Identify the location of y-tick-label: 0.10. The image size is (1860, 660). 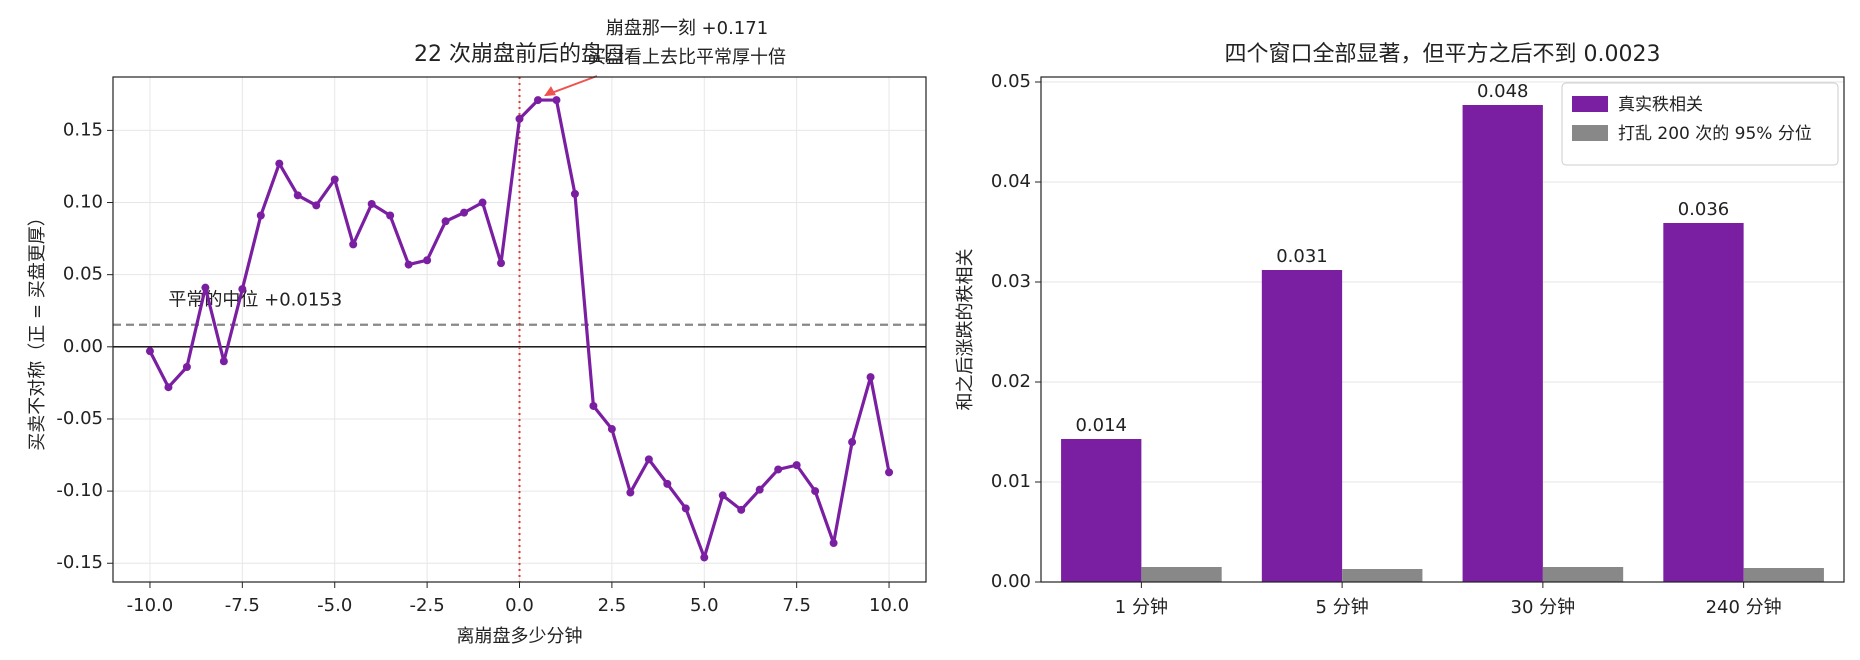
(83, 202).